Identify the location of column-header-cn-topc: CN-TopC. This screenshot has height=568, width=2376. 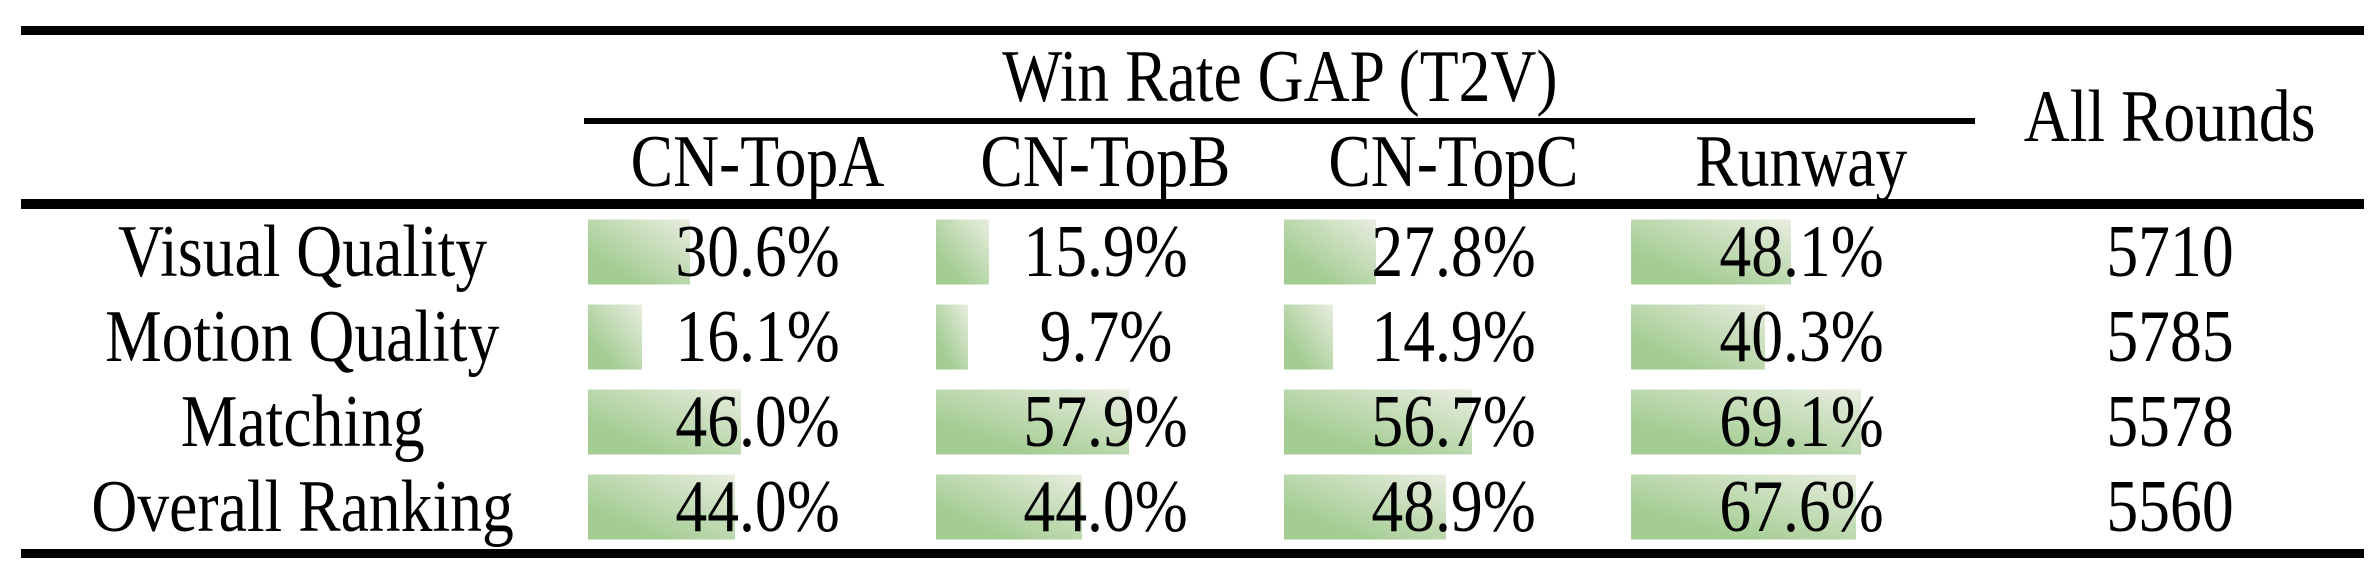
(1454, 161).